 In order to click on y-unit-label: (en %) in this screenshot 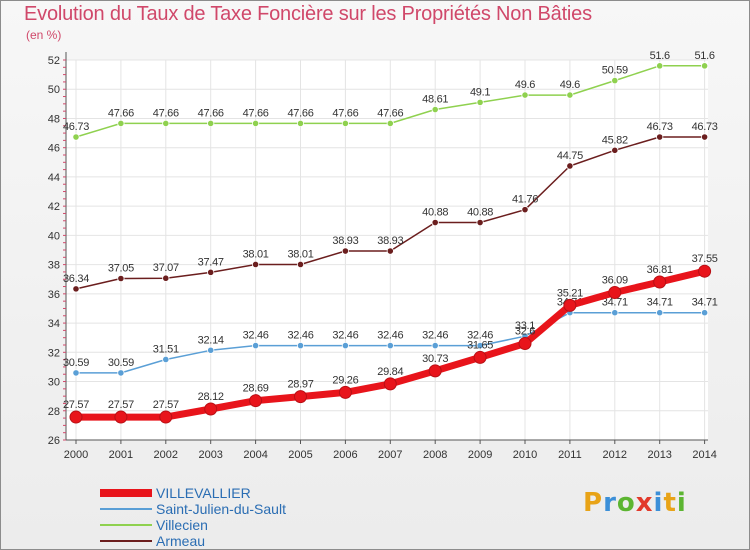, I will do `click(44, 35)`.